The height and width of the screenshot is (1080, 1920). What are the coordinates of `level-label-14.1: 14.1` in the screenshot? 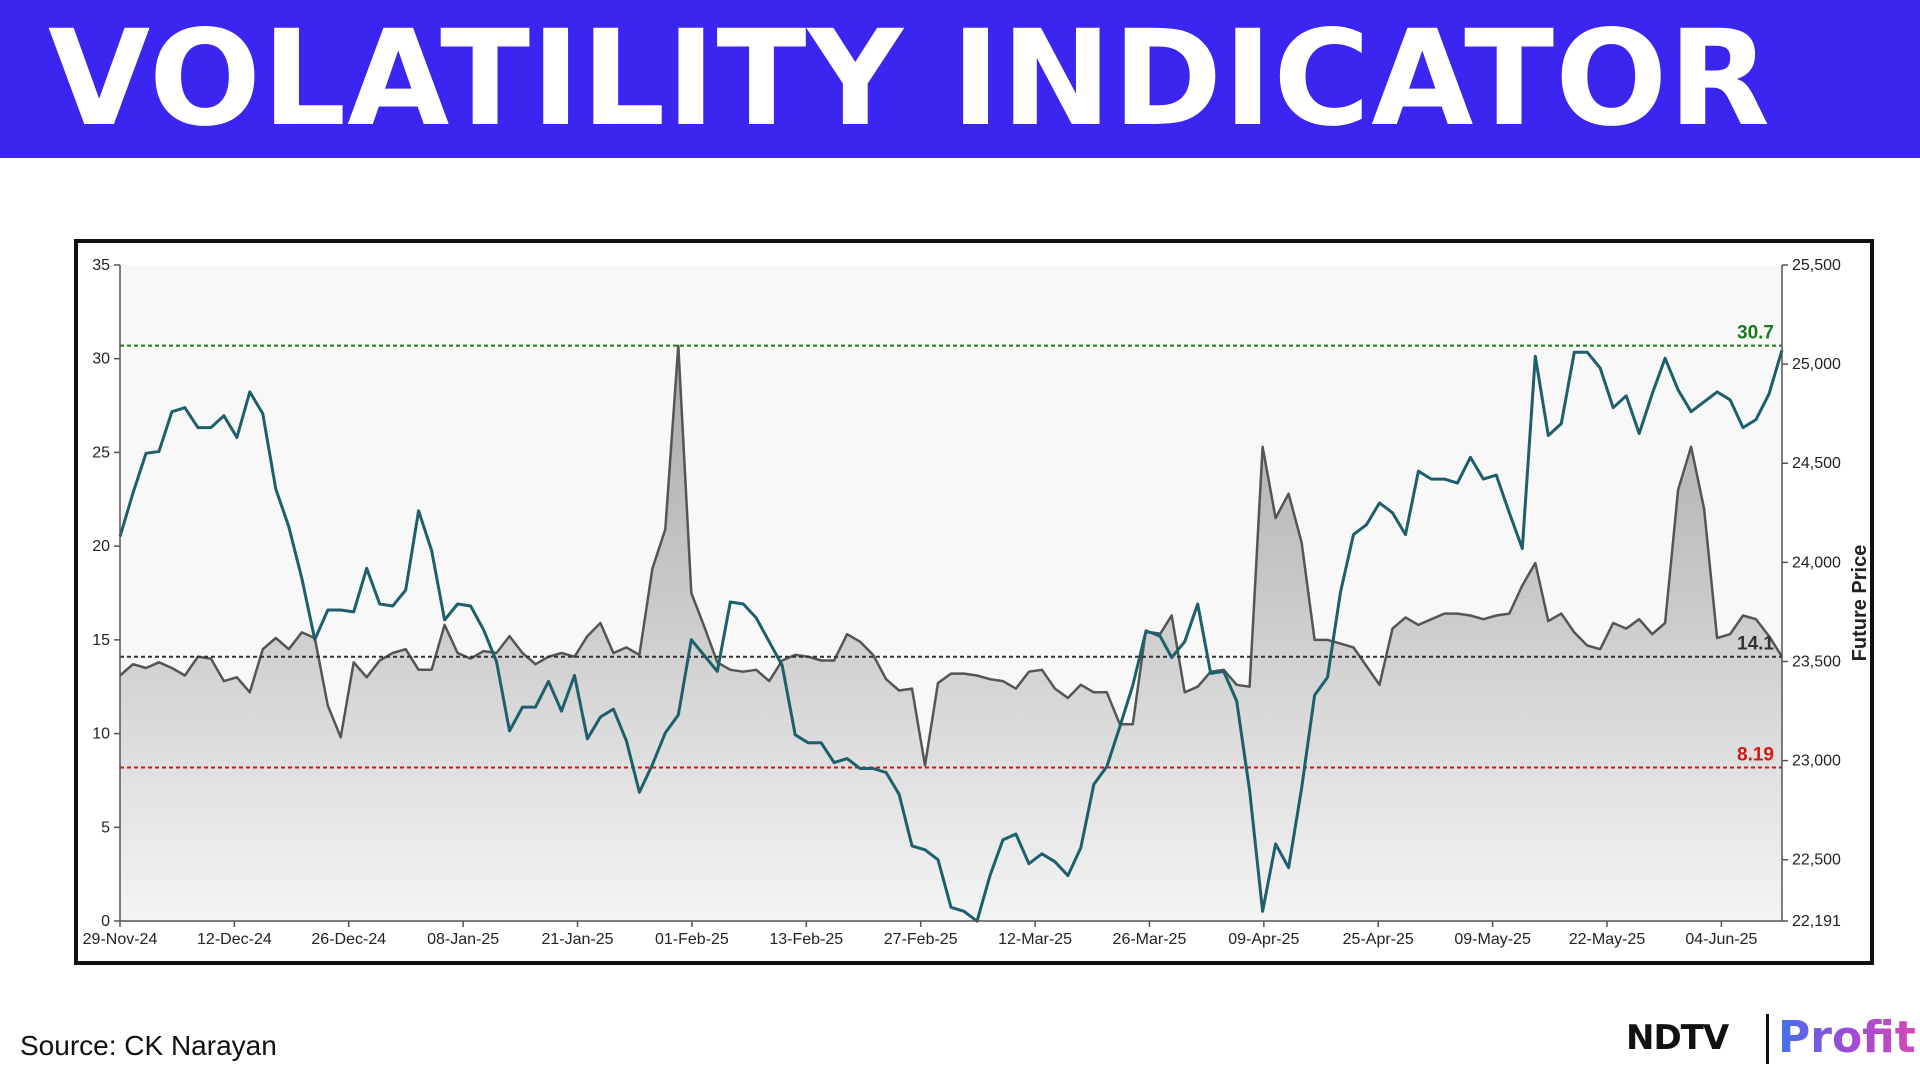 It's located at (1755, 644).